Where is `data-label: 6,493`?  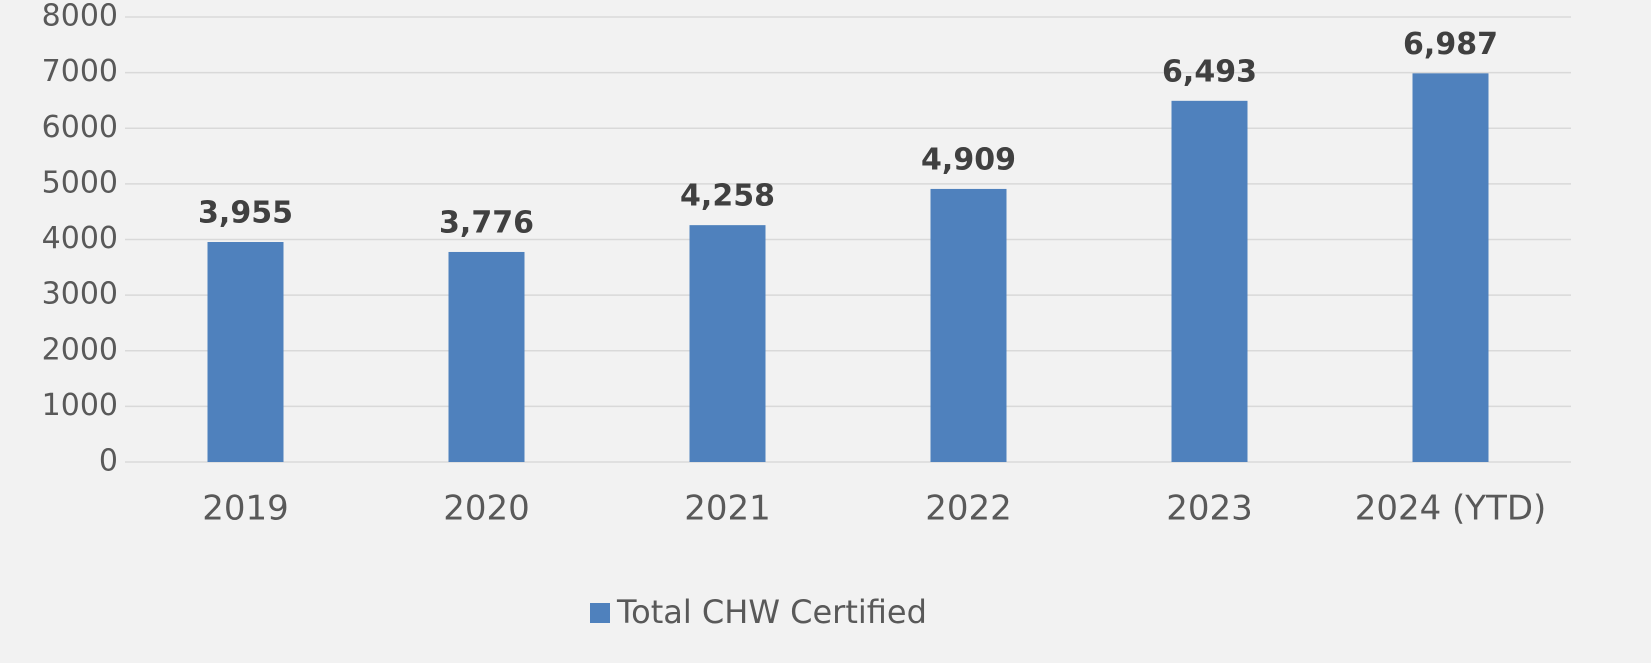
data-label: 6,493 is located at coordinates (1209, 71).